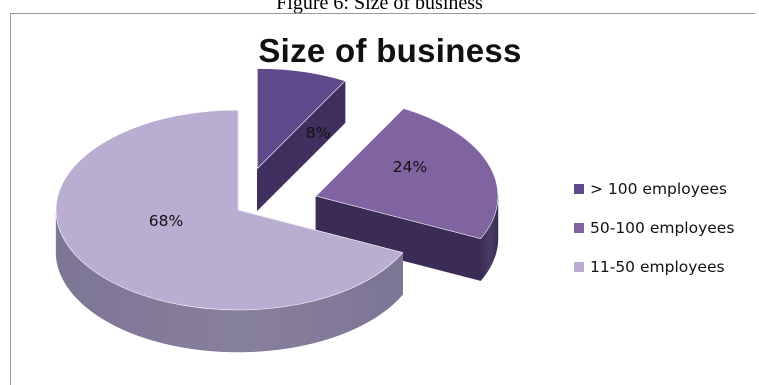  I want to click on legend-item: > 100 employees, so click(654, 189).